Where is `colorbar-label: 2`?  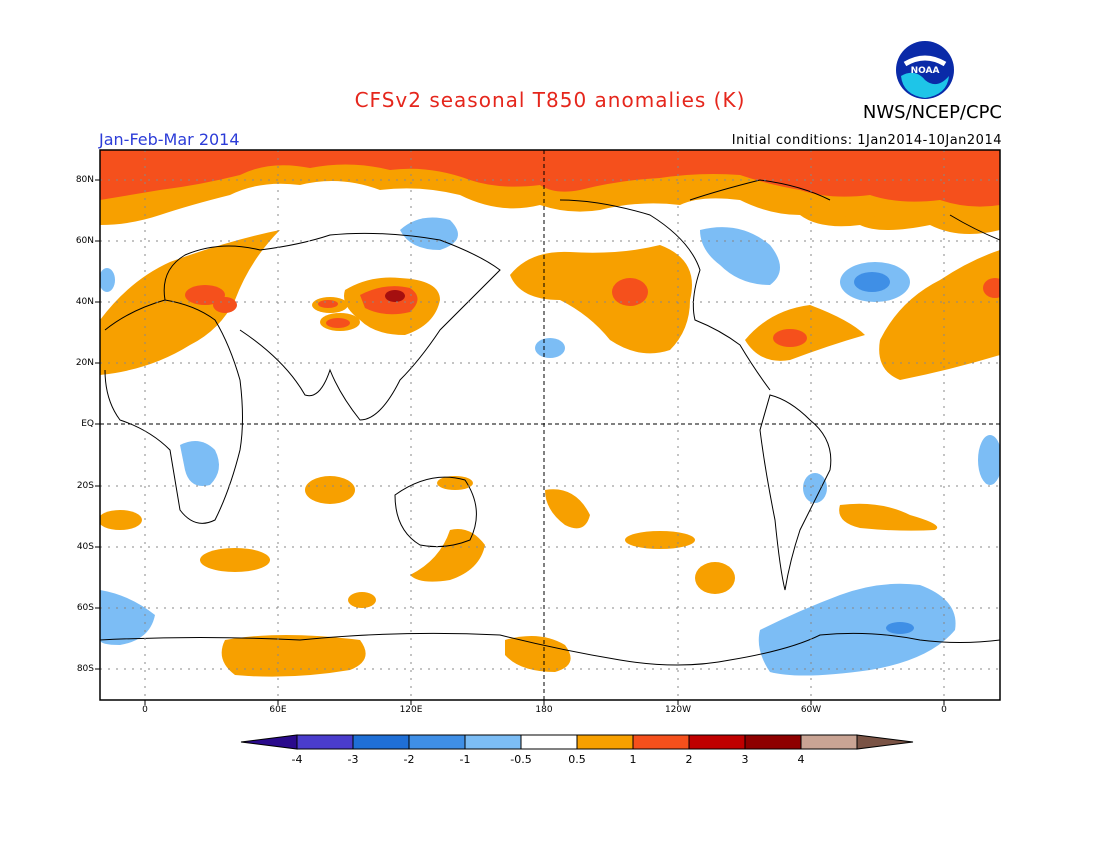 colorbar-label: 2 is located at coordinates (689, 759).